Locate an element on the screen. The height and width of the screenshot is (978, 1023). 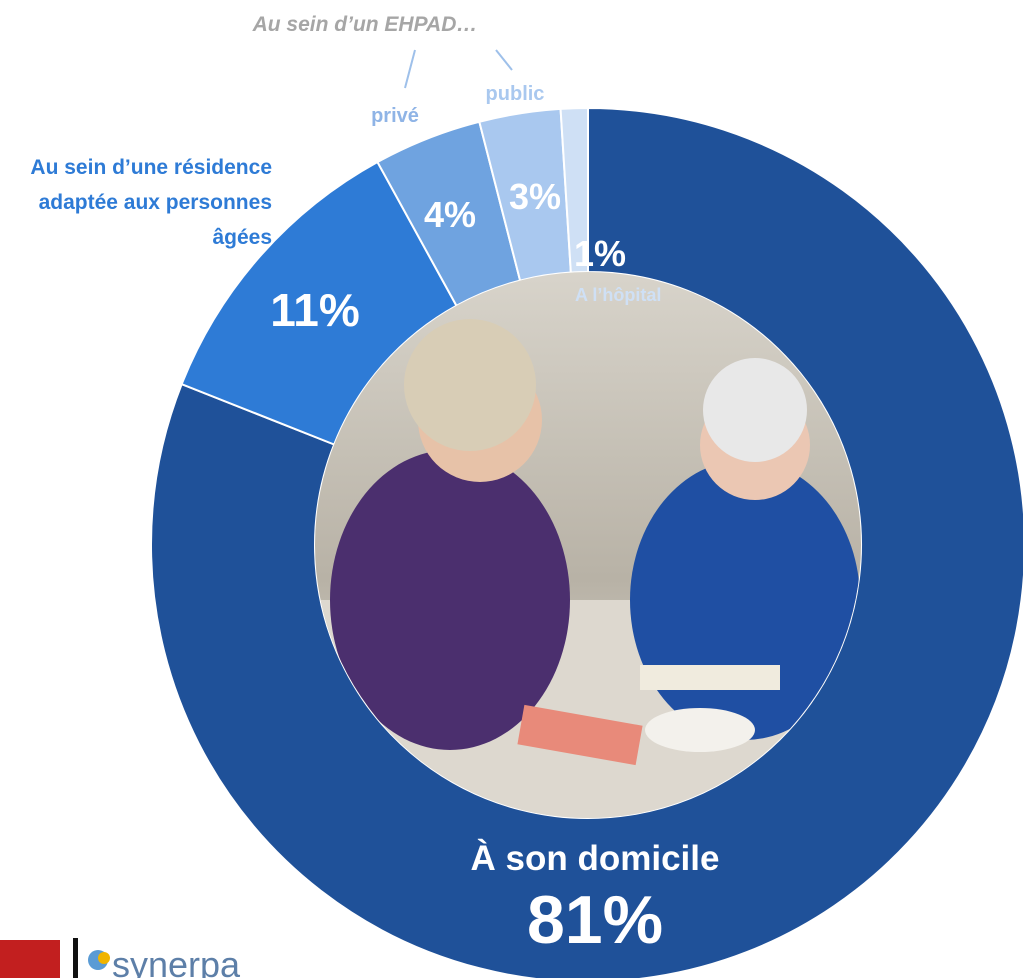
value-label: 11% is located at coordinates (315, 310).